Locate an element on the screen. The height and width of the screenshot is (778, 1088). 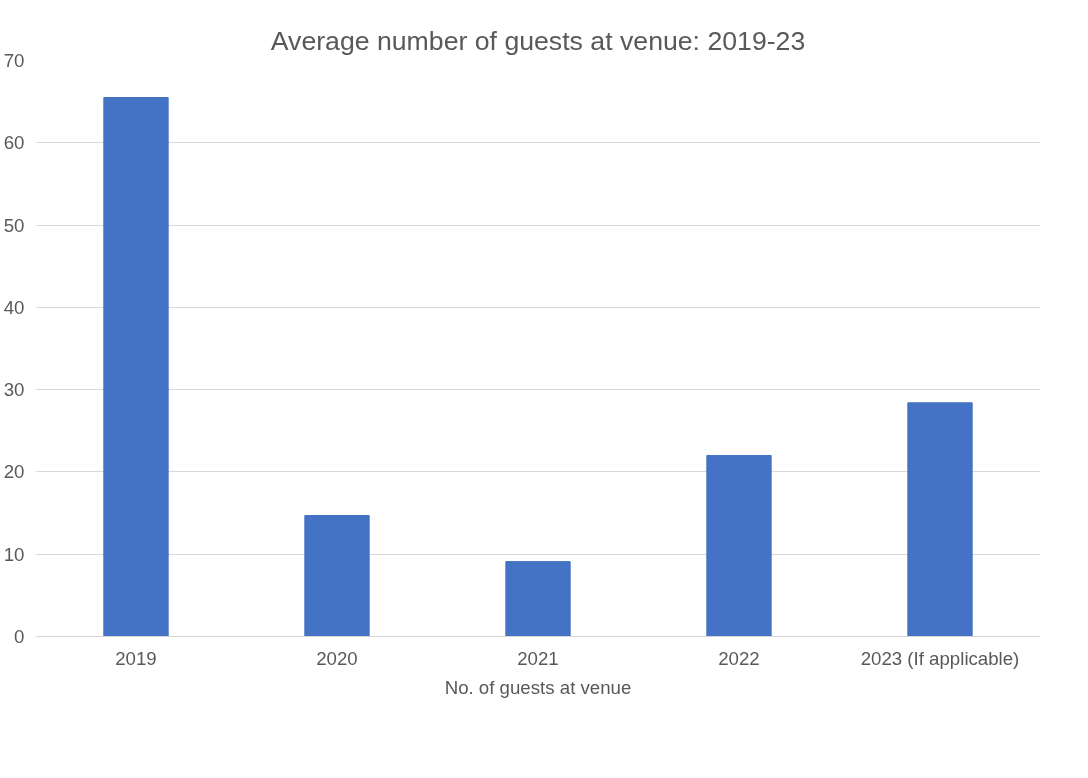
y-tick-label: 40 is located at coordinates (14, 307).